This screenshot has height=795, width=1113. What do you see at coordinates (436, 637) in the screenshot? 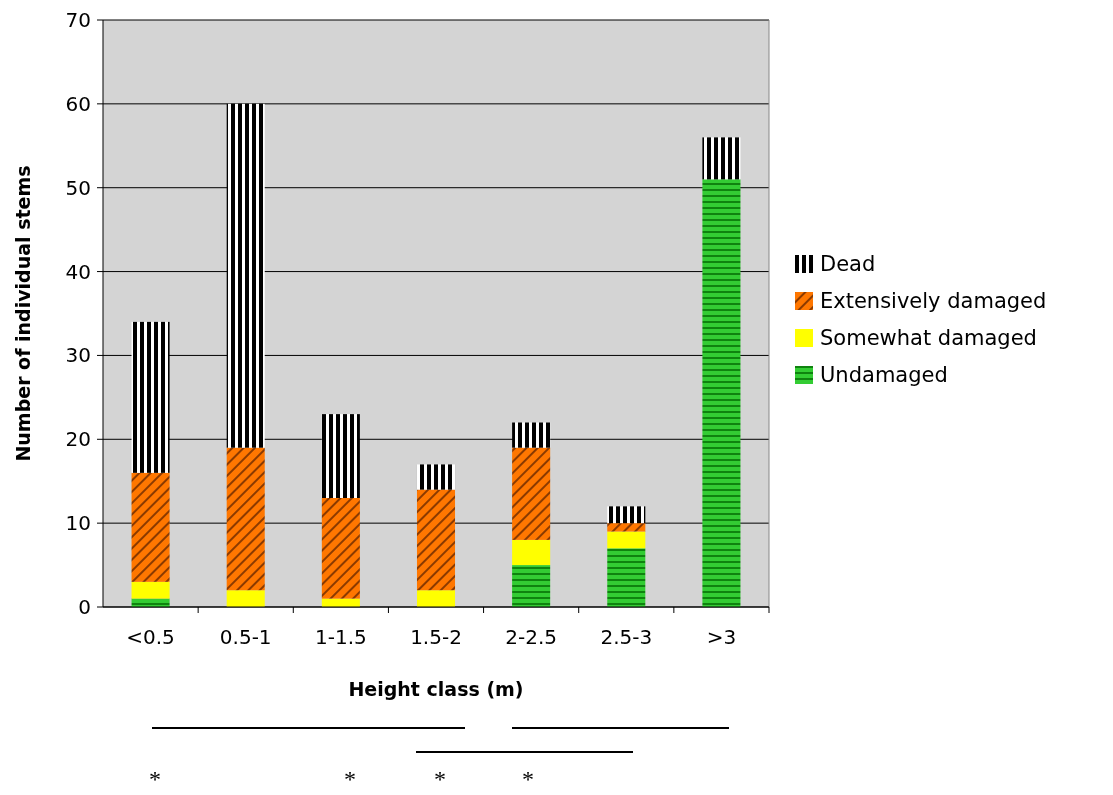
I see `x-tick-label: 1.5-2` at bounding box center [436, 637].